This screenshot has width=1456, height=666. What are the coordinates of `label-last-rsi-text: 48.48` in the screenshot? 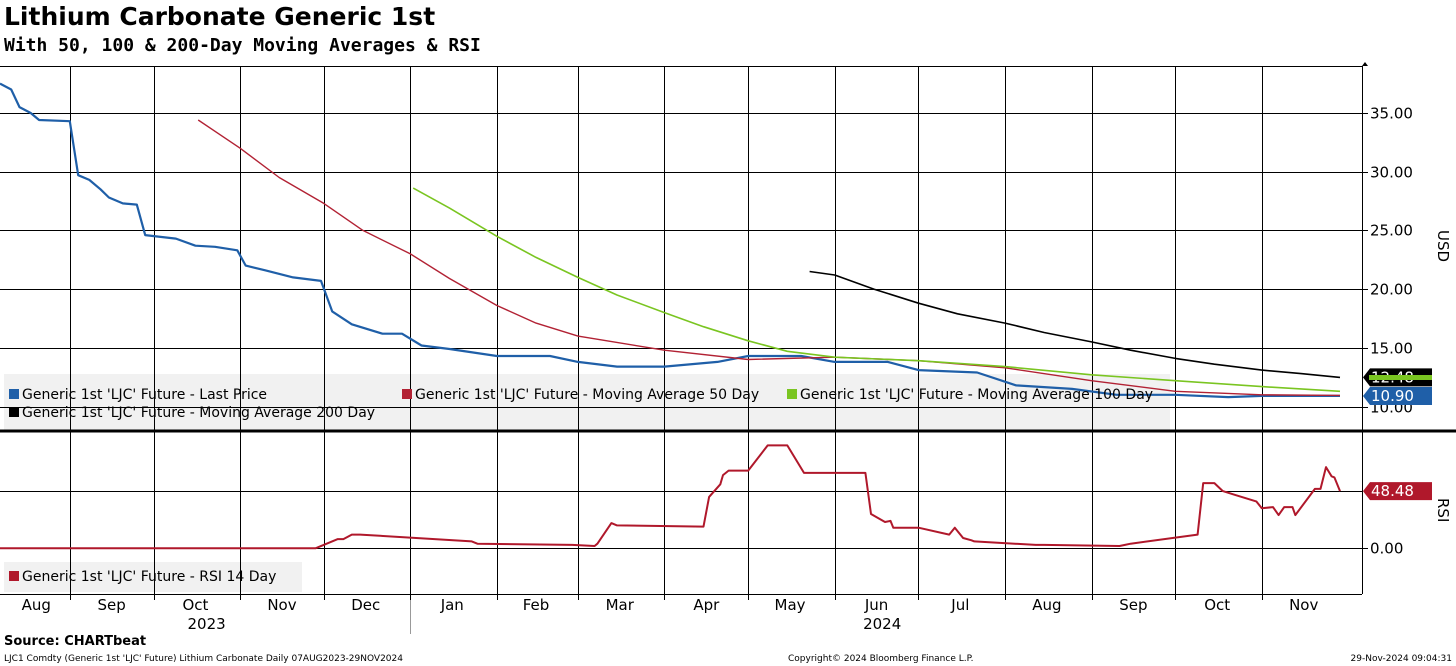 It's located at (1392, 491).